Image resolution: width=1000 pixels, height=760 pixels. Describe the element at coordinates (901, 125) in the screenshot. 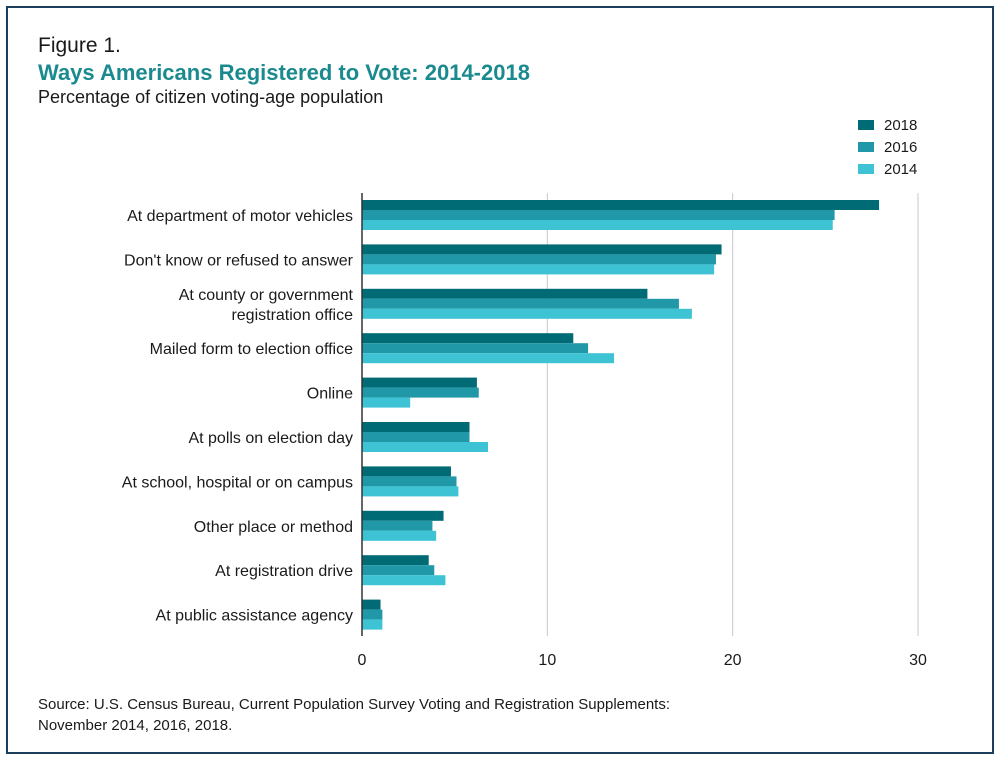

I see `legend-label-2018: 2018` at that location.